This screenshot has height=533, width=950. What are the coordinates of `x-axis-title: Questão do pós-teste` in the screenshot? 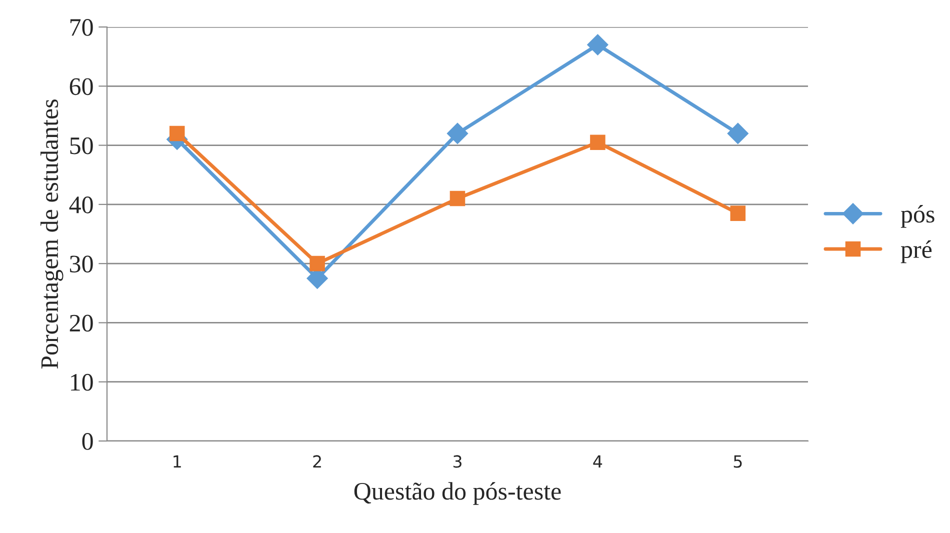 It's located at (457, 493).